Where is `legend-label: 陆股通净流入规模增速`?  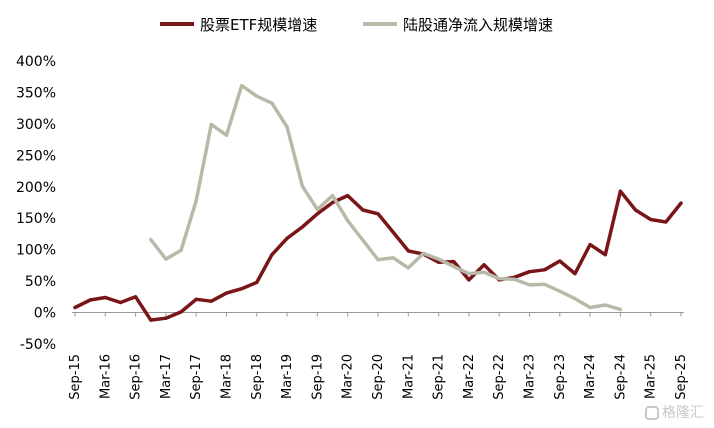 legend-label: 陆股通净流入规模增速 is located at coordinates (478, 25).